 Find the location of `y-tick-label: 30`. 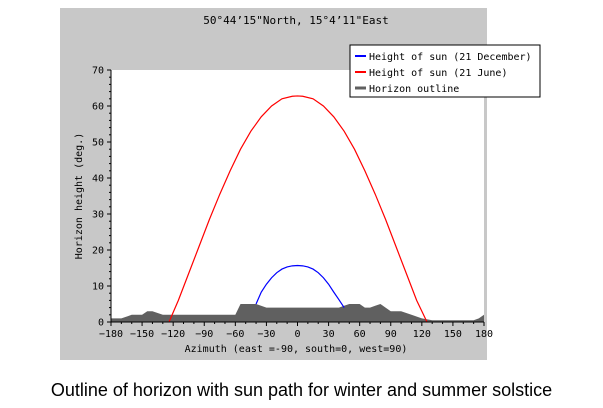

y-tick-label: 30 is located at coordinates (98, 215).